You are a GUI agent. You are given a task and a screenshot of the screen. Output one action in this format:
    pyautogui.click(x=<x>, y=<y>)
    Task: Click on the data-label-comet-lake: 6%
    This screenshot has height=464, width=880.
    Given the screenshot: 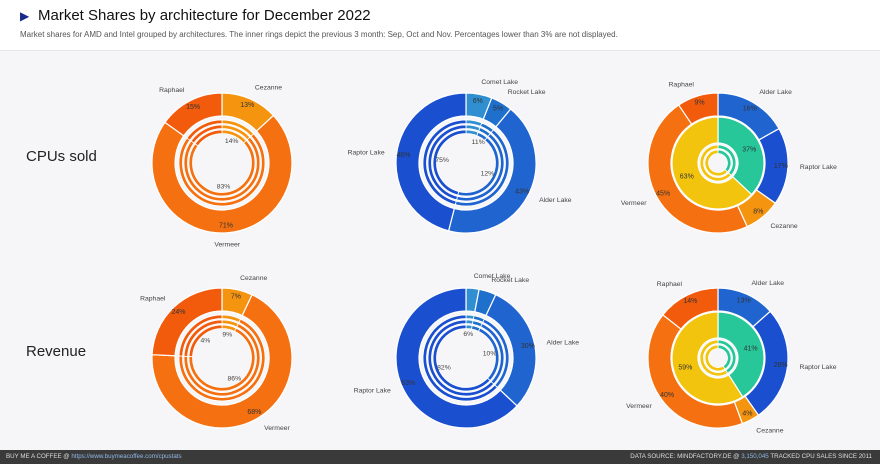 What is the action you would take?
    pyautogui.click(x=478, y=101)
    